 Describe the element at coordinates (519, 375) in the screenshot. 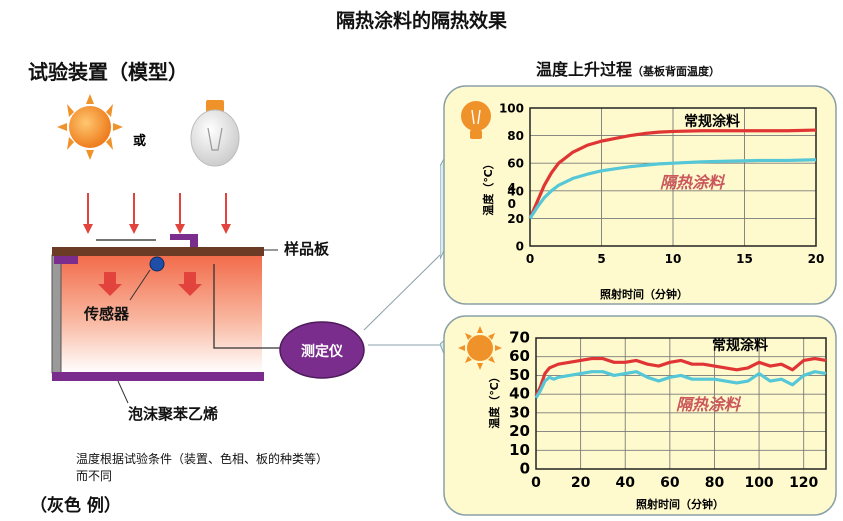

I see `y-tick-label: 50` at that location.